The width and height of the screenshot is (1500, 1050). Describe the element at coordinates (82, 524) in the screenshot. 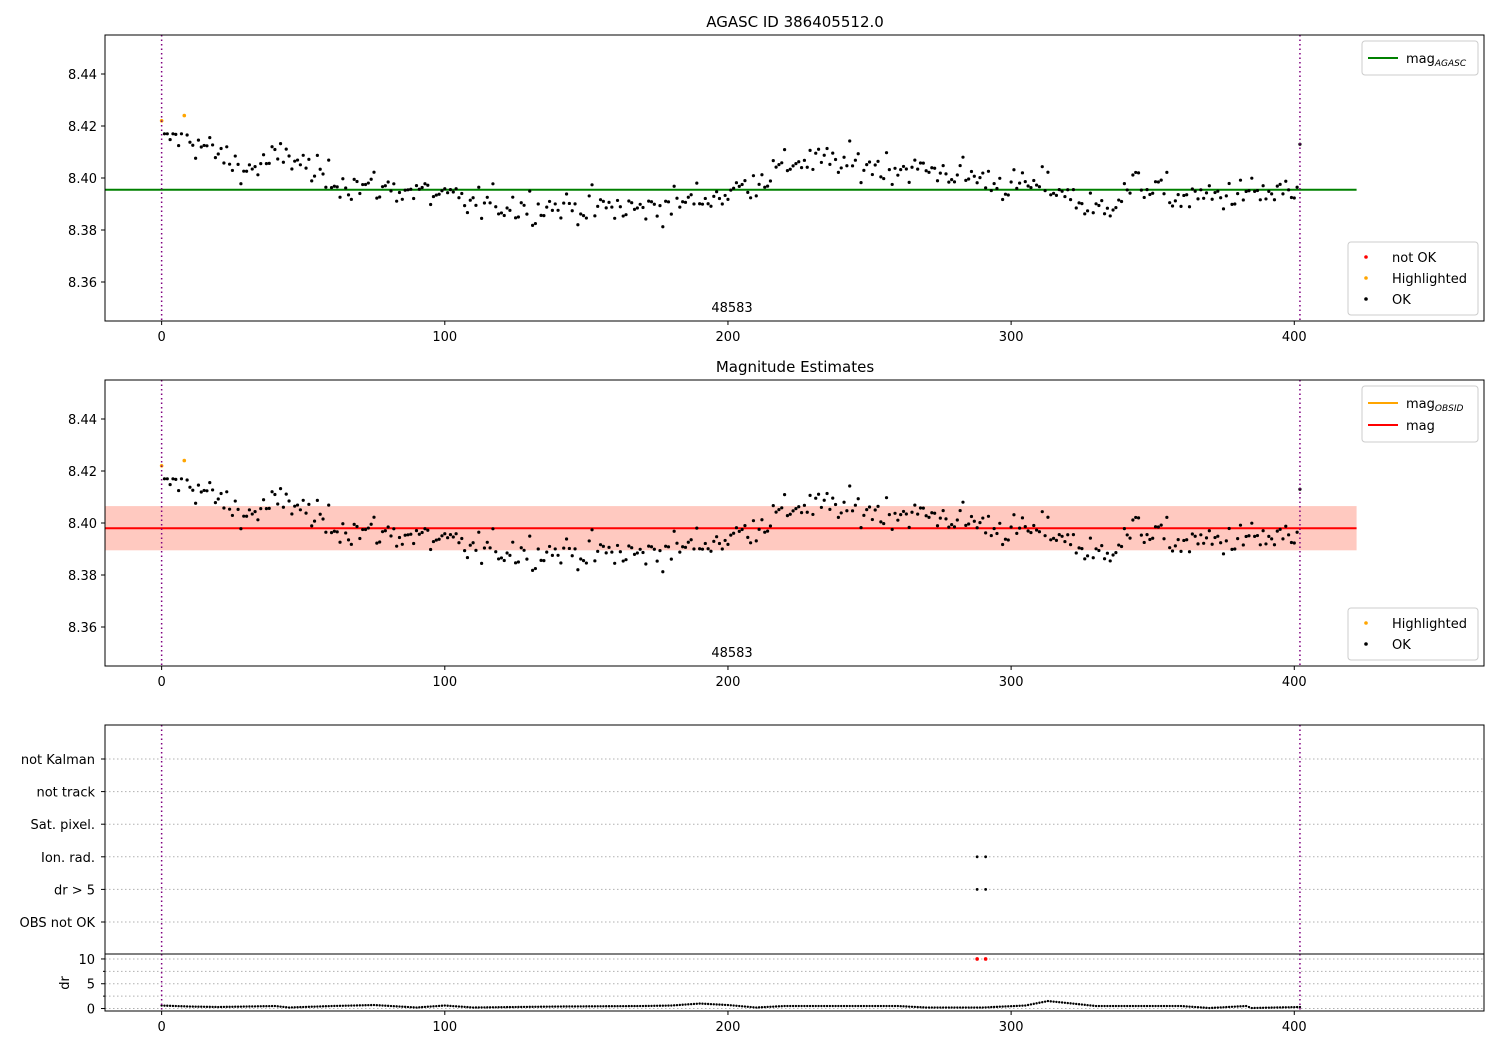

I see `y-tick-label: 8.40` at that location.